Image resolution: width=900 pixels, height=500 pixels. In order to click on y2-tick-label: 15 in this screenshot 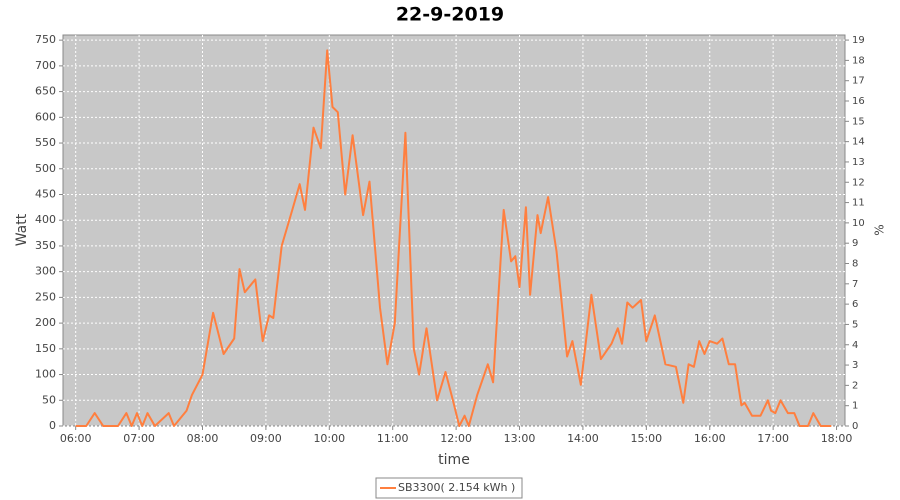, I will do `click(858, 121)`.